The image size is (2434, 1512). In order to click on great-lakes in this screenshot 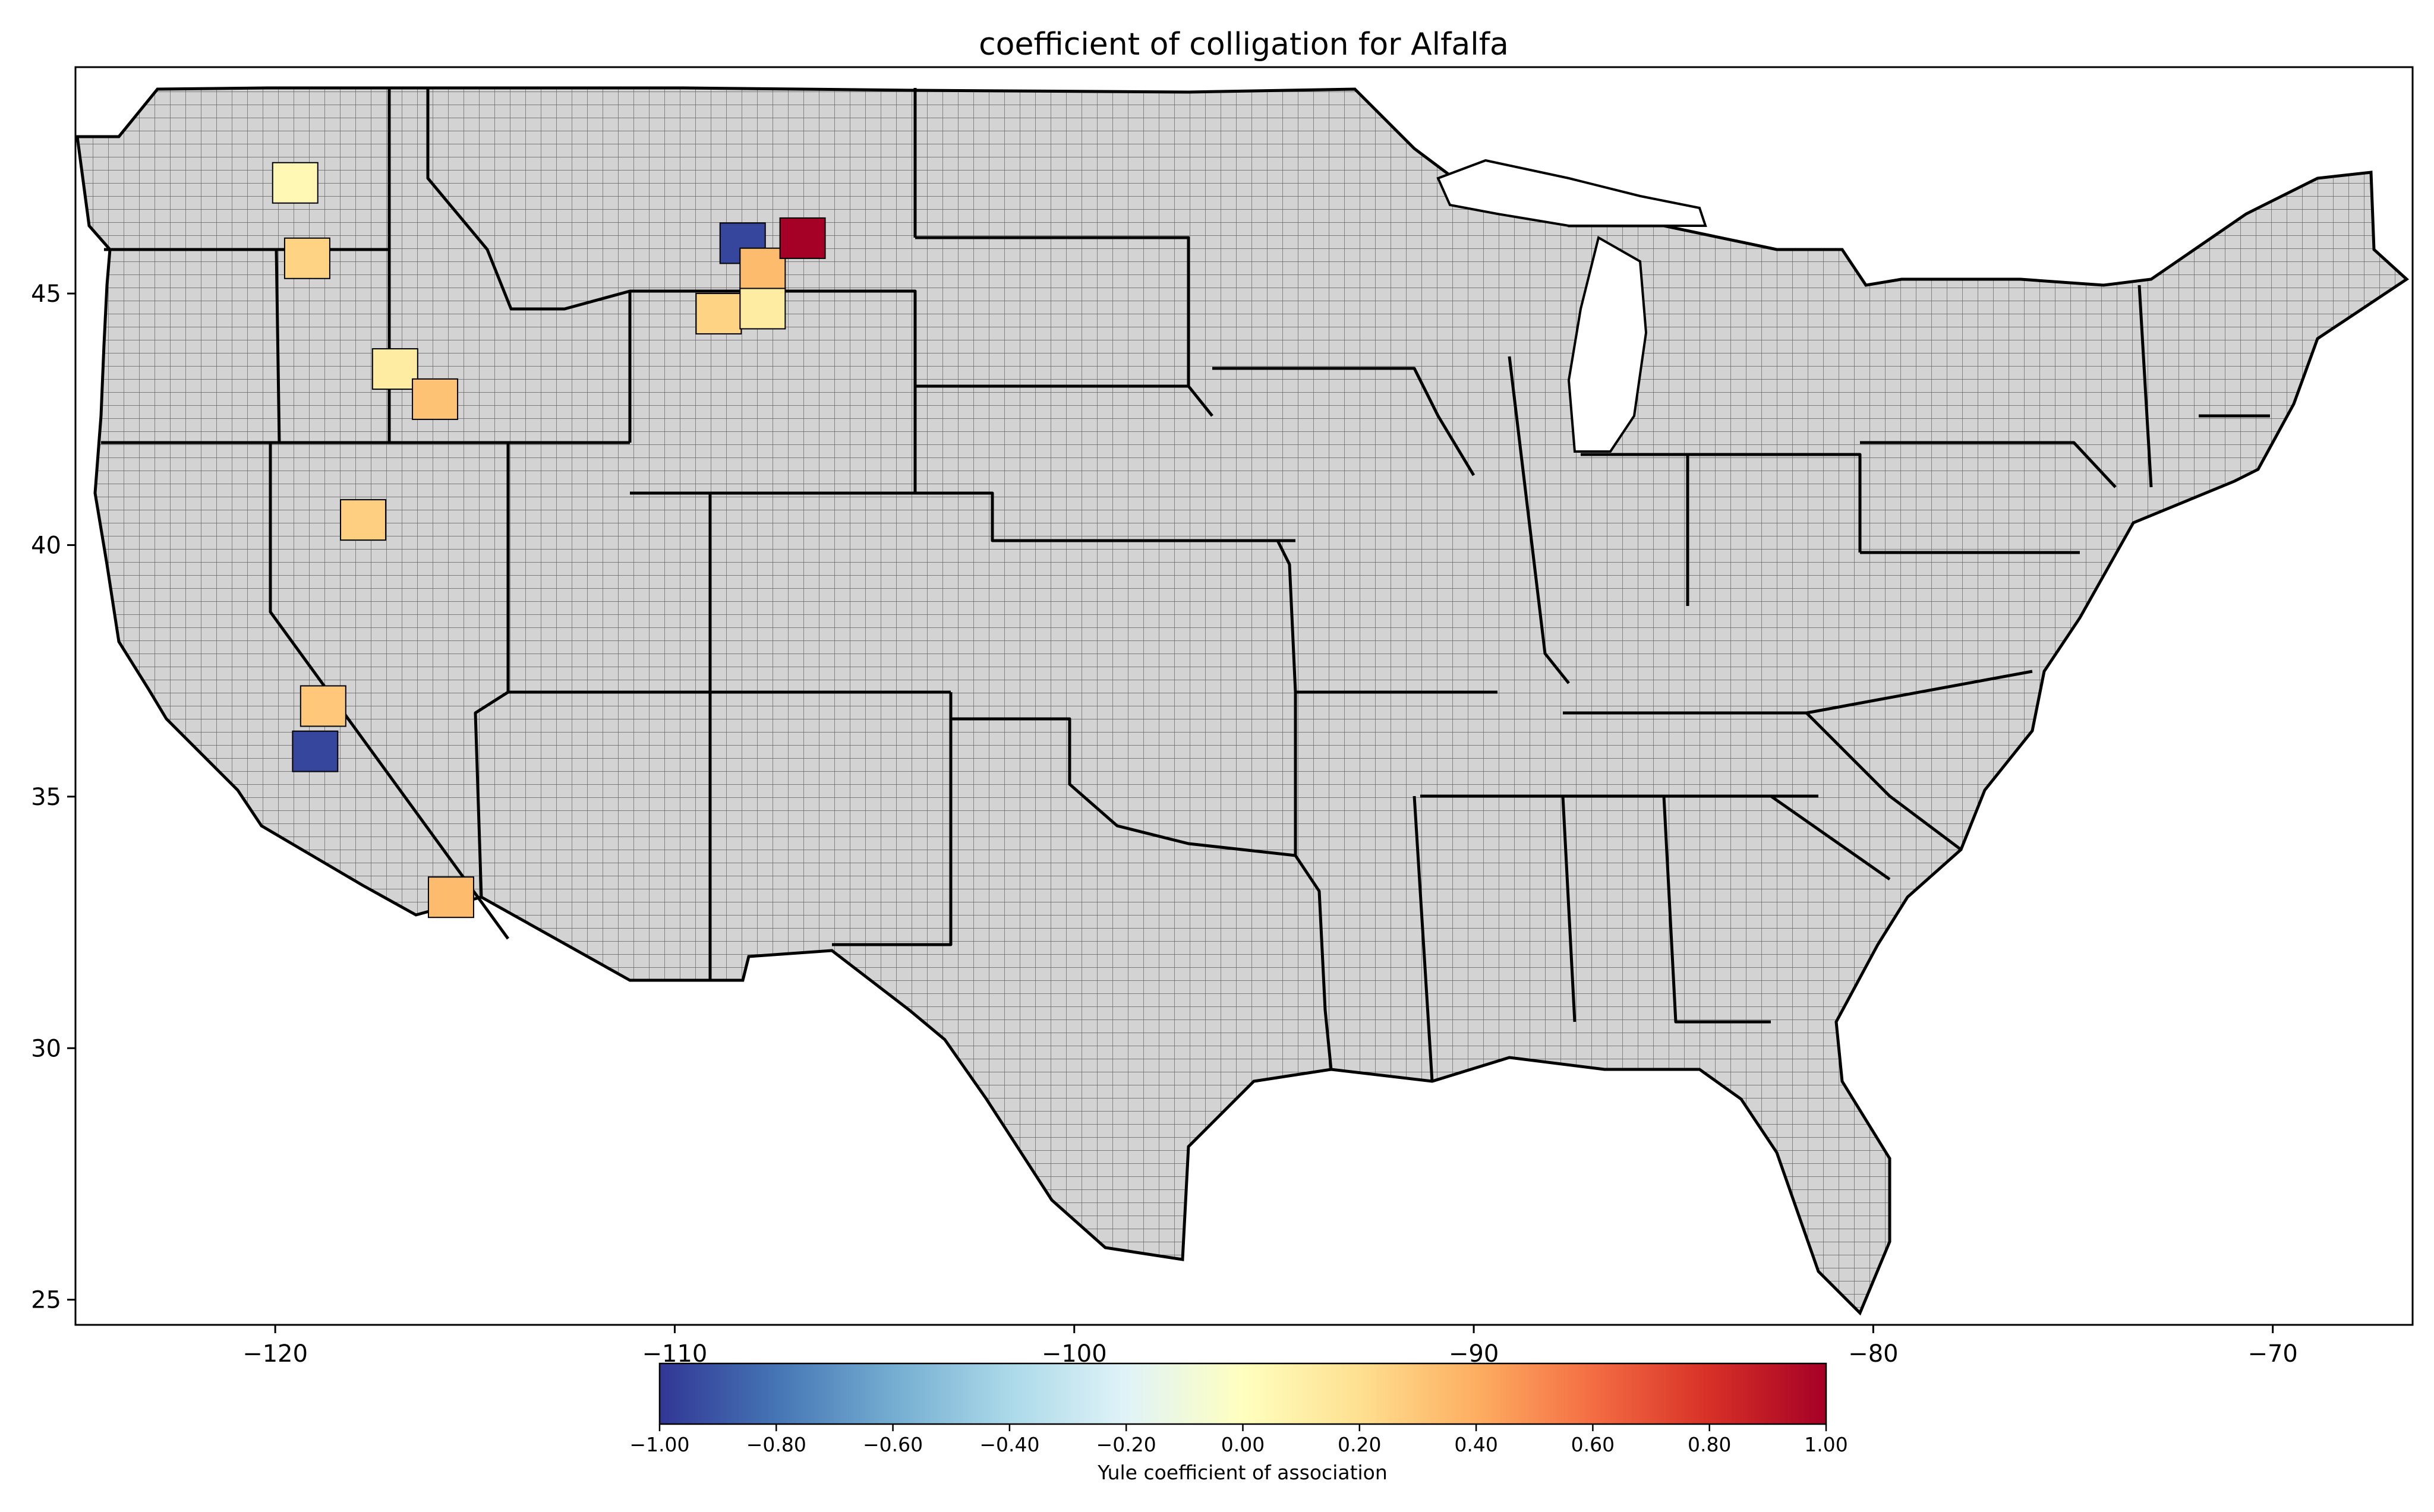, I will do `click(1607, 344)`.